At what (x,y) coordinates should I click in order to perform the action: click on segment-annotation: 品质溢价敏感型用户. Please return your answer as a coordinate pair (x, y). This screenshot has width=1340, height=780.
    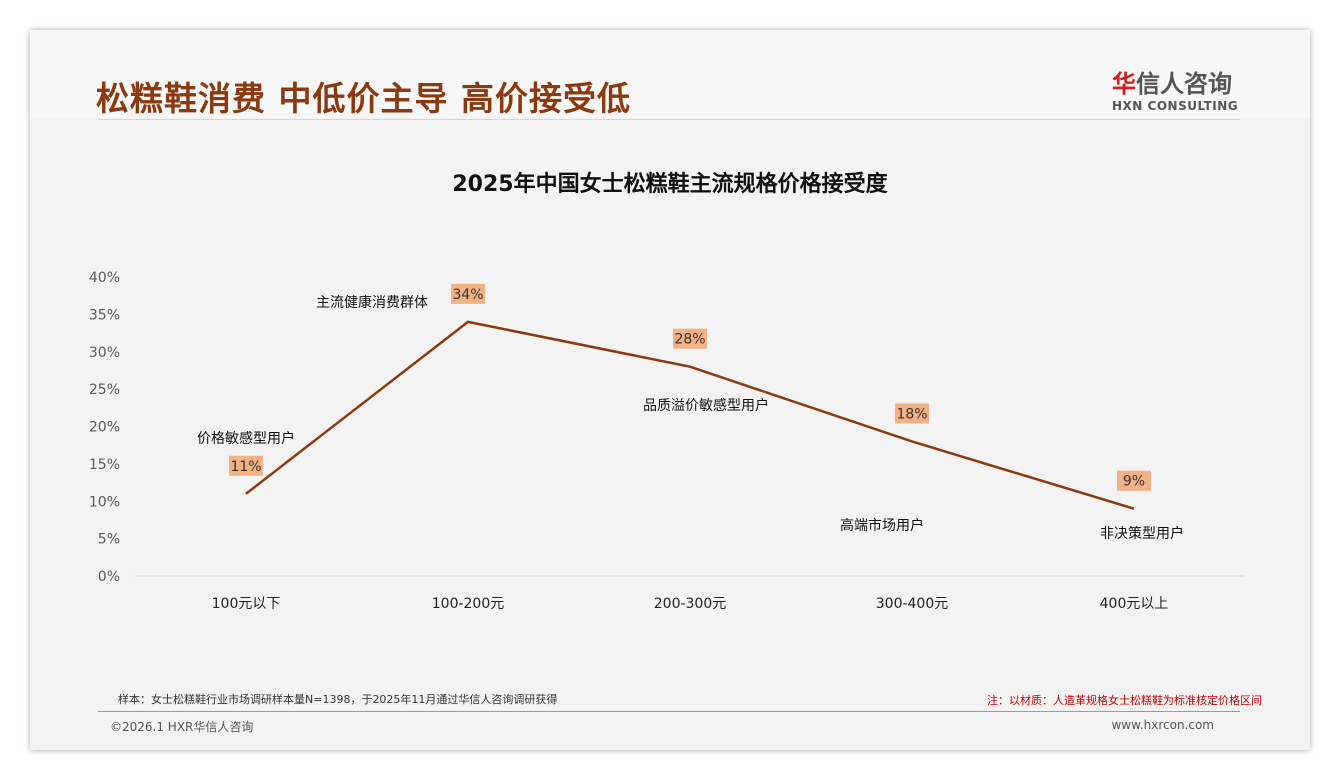
    Looking at the image, I should click on (706, 405).